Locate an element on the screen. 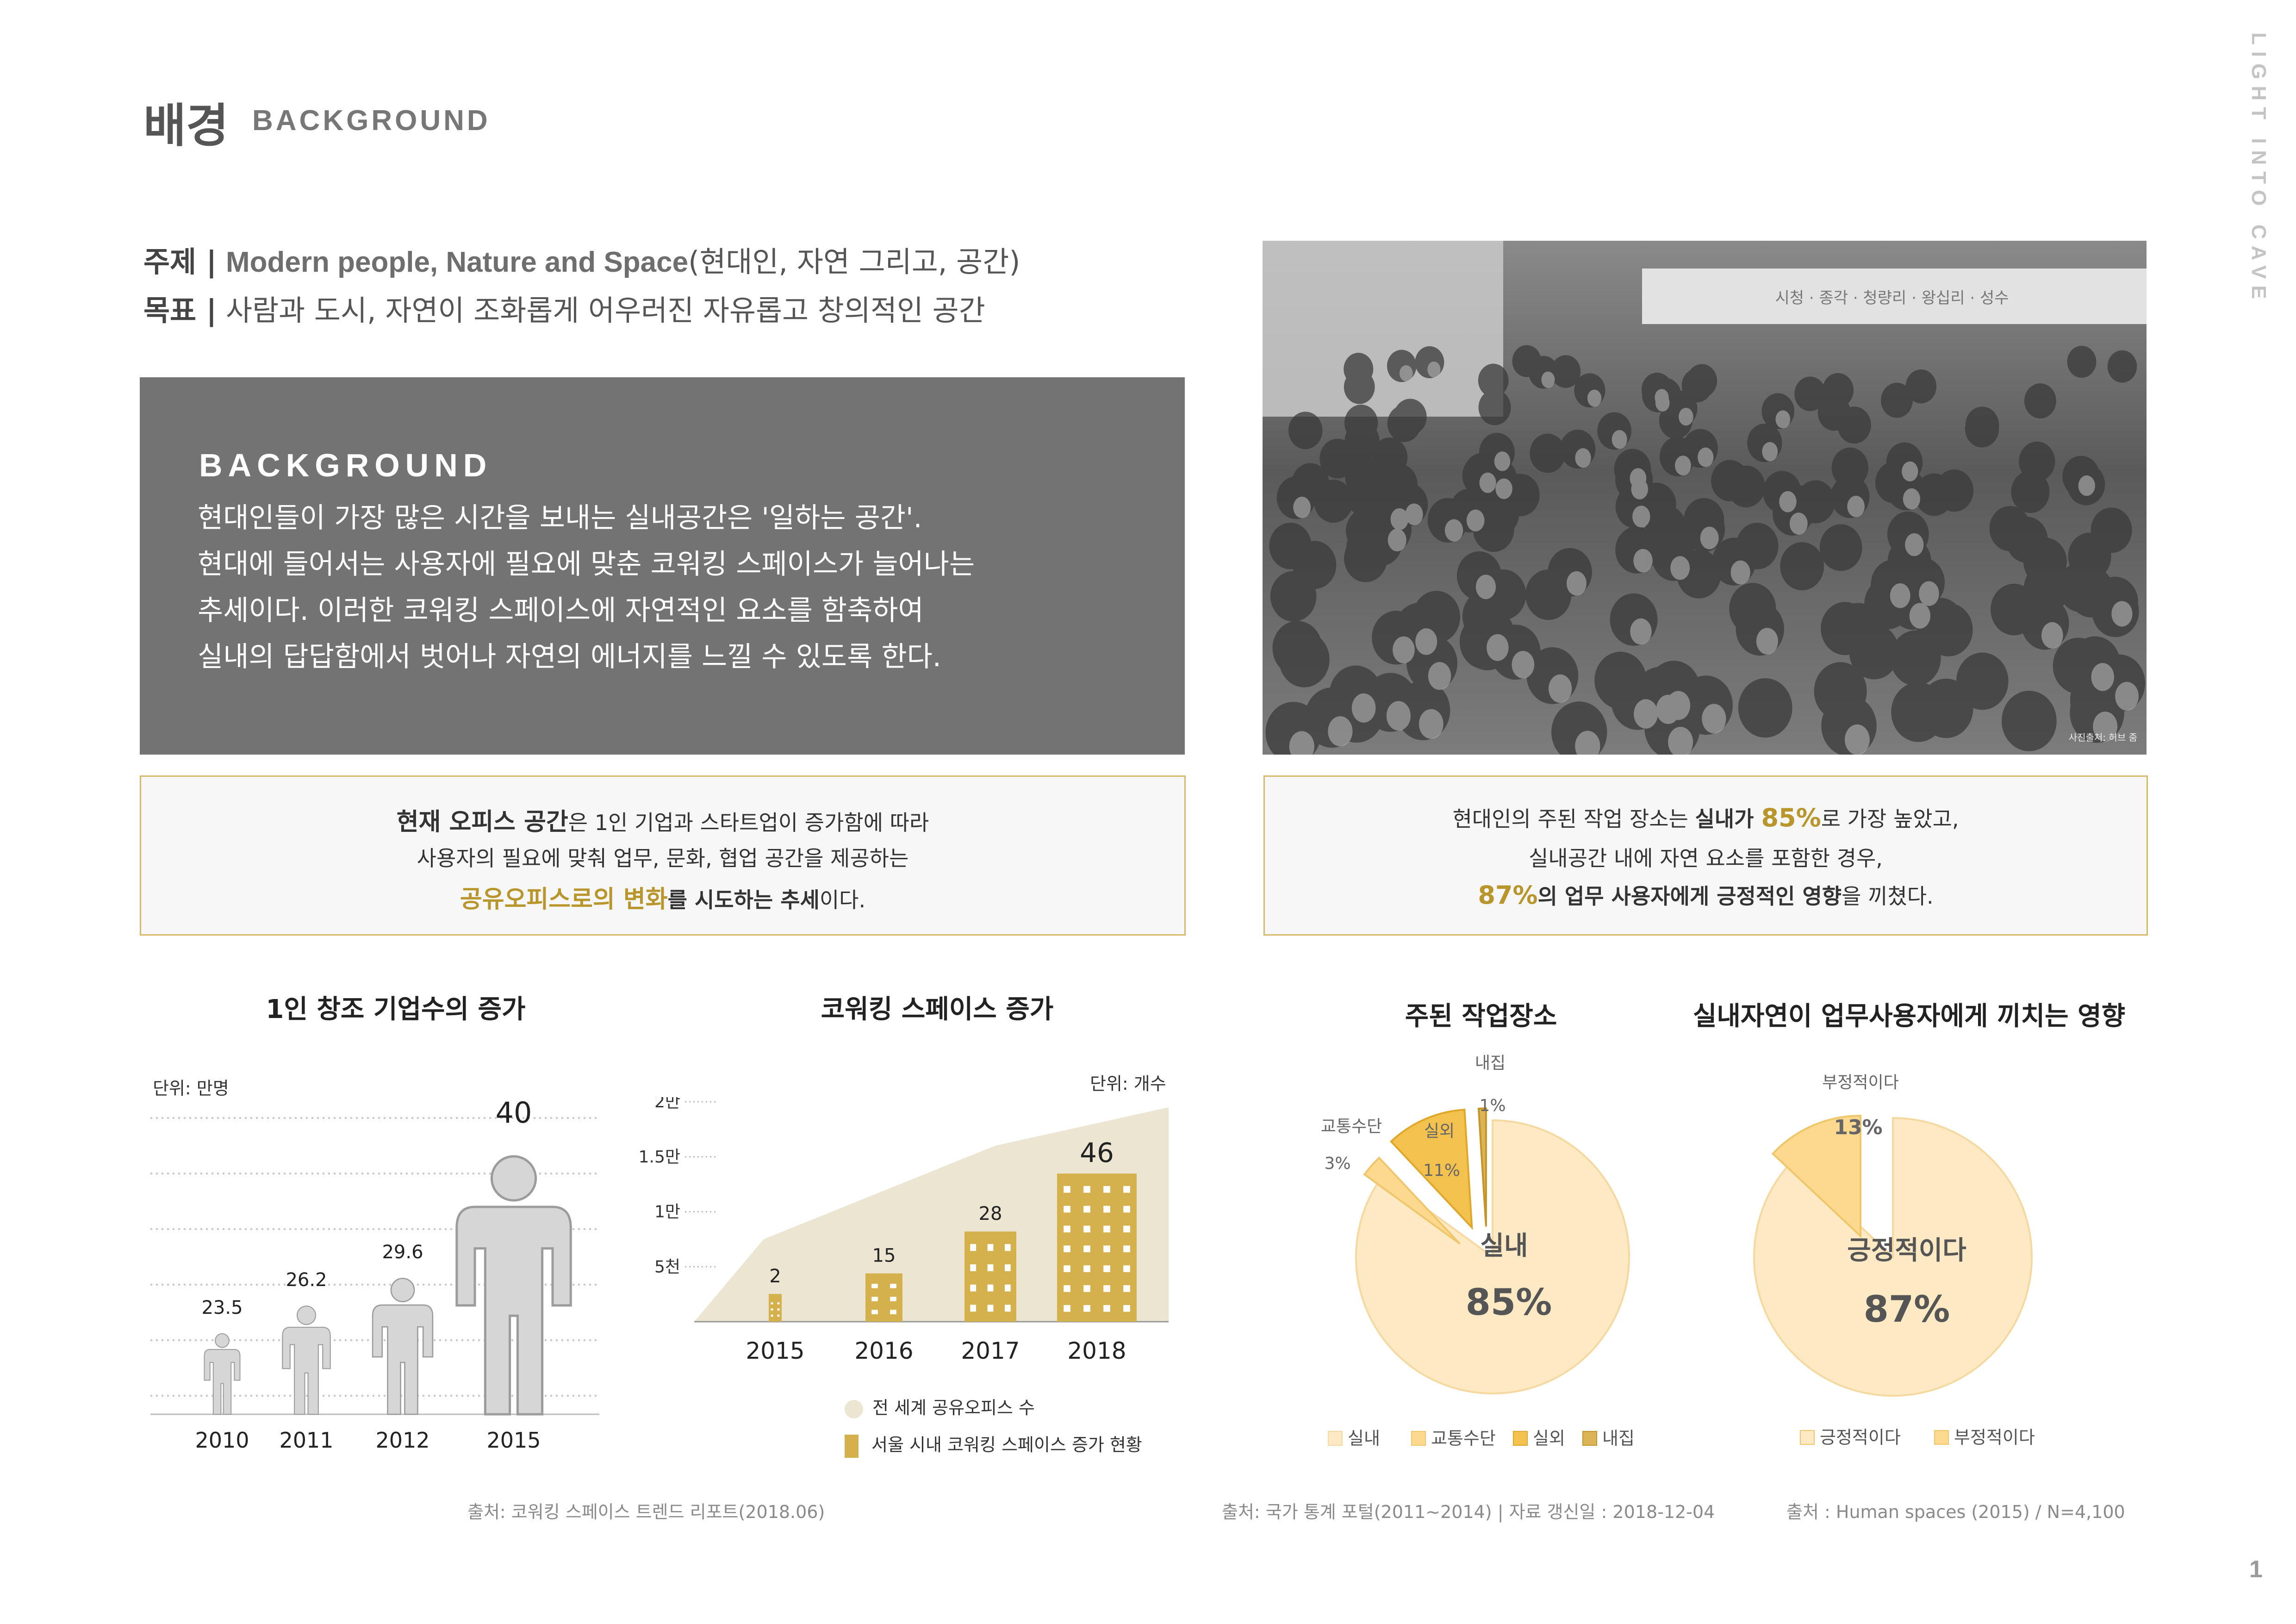  page-title: 배경 is located at coordinates (186, 126).